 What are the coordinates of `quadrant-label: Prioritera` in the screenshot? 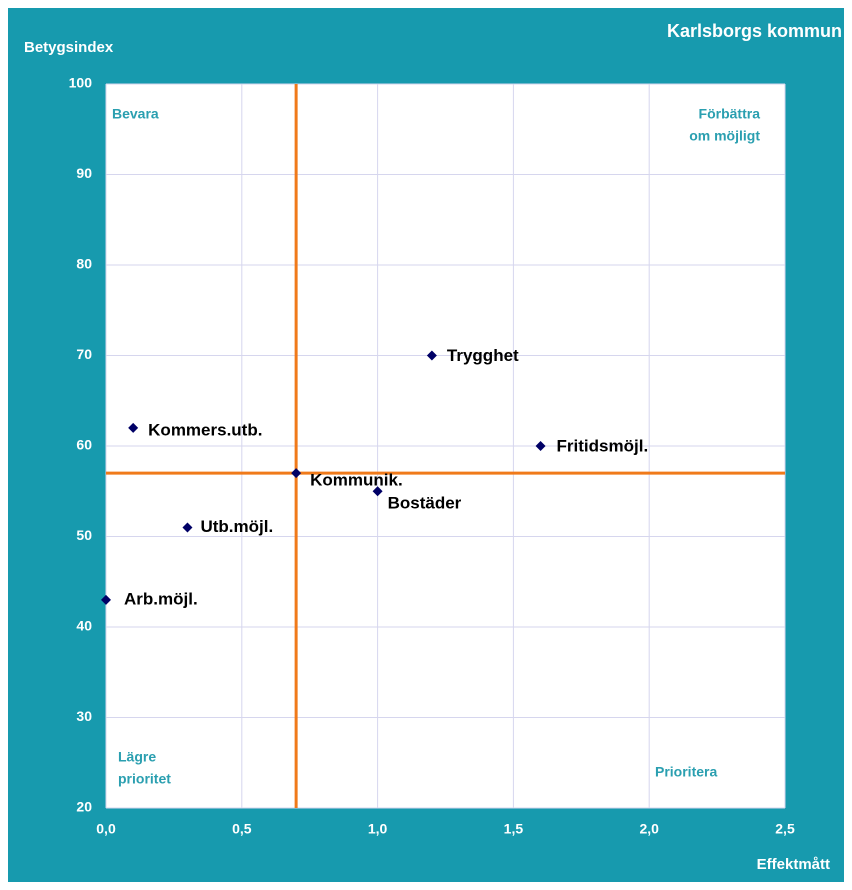 It's located at (686, 772).